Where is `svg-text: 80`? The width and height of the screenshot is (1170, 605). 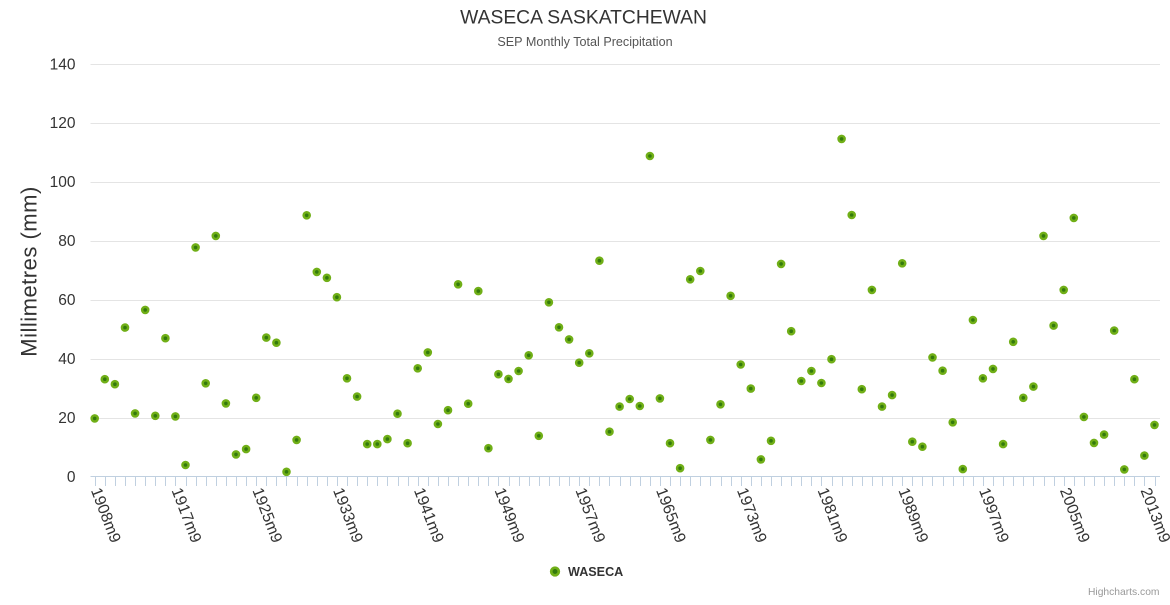 svg-text: 80 is located at coordinates (67, 241).